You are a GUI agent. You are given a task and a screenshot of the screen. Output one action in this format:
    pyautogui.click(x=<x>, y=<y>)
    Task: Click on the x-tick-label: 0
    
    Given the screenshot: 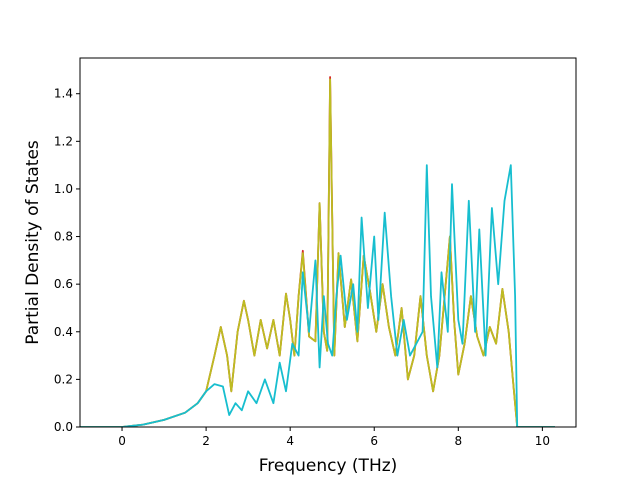 What is the action you would take?
    pyautogui.click(x=122, y=441)
    